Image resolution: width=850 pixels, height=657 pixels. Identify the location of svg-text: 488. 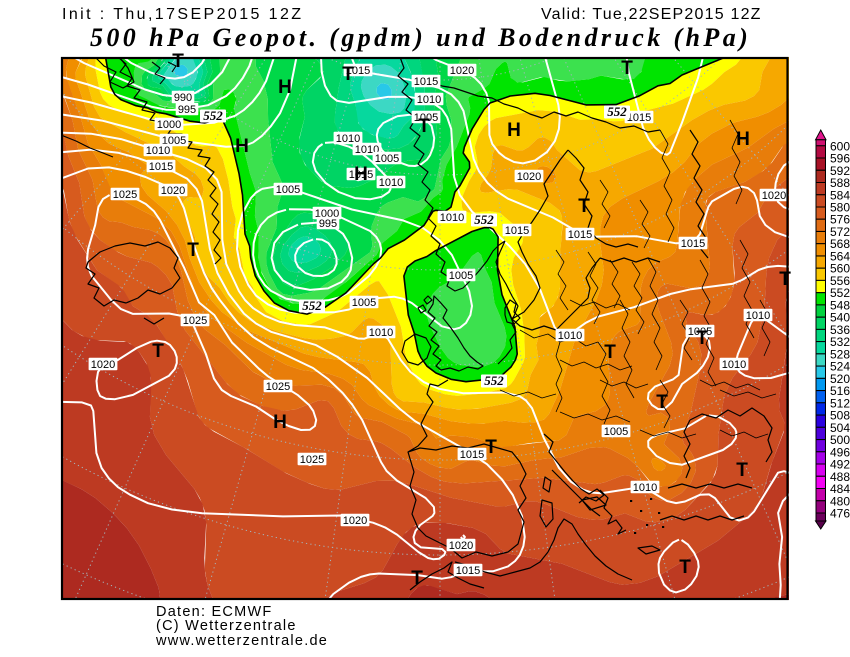
(840, 477).